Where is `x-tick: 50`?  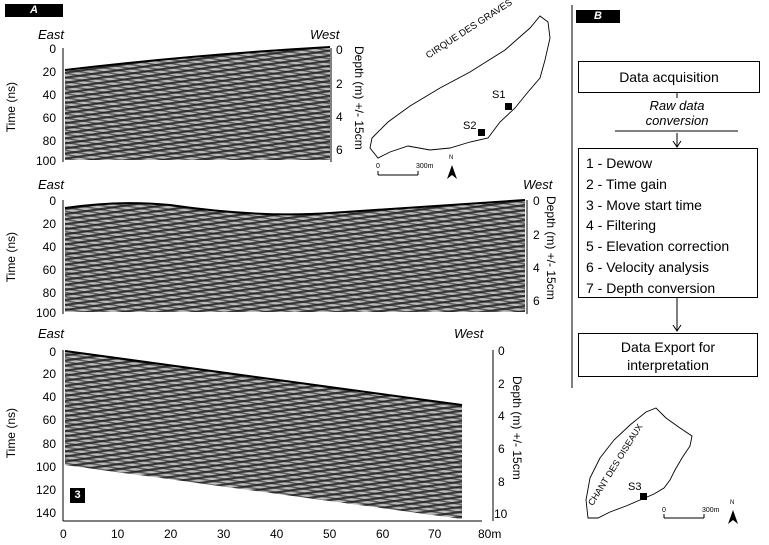 x-tick: 50 is located at coordinates (330, 534).